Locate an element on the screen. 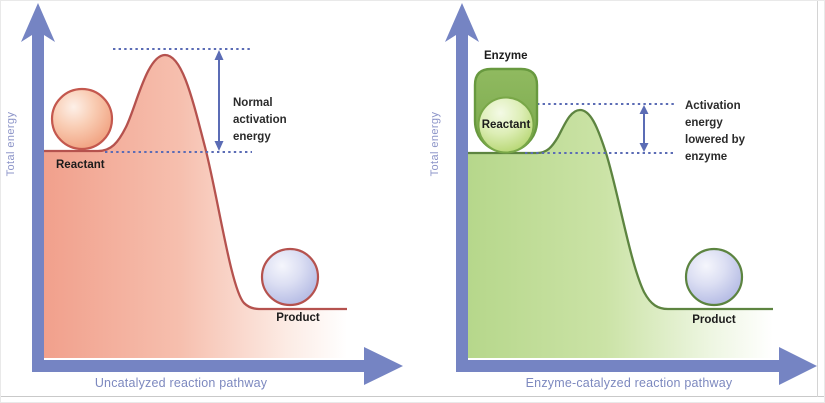 Image resolution: width=825 pixels, height=403 pixels. x-axis-label: Enzyme-catalyzed reaction pathway is located at coordinates (629, 383).